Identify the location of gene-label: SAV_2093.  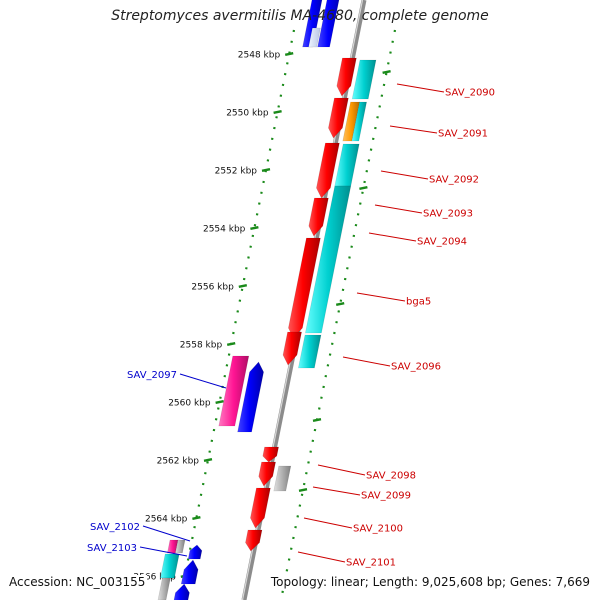
(448, 214).